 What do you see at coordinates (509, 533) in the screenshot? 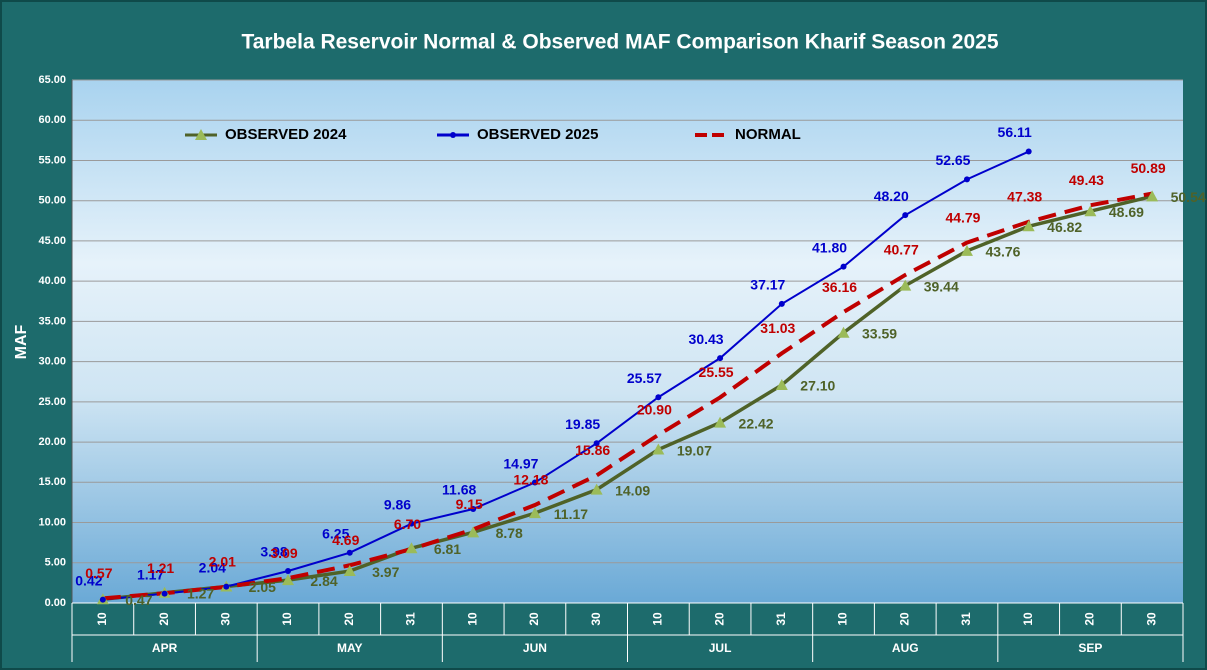
I see `data-label: 8.78` at bounding box center [509, 533].